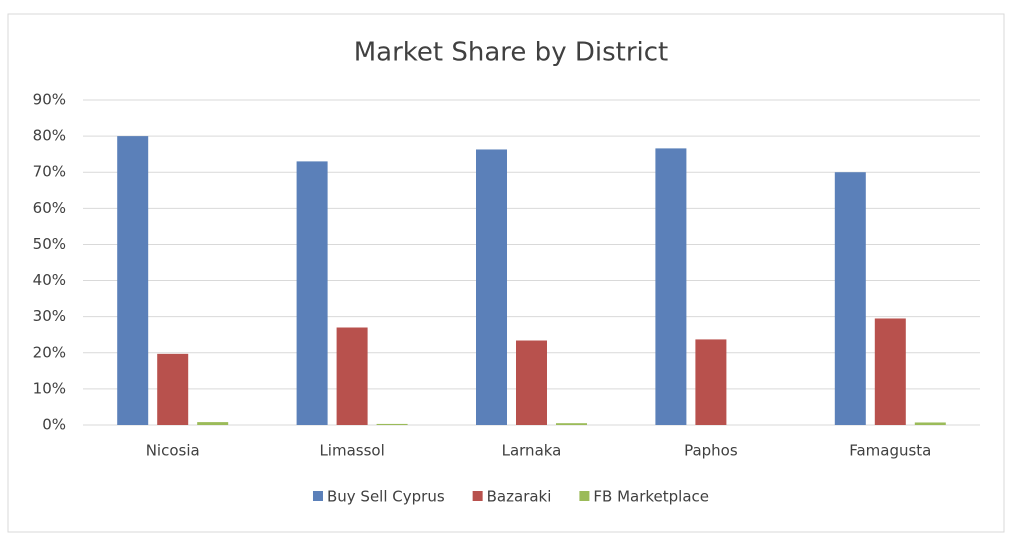  Describe the element at coordinates (511, 53) in the screenshot. I see `chart-title: Market Share by District` at that location.